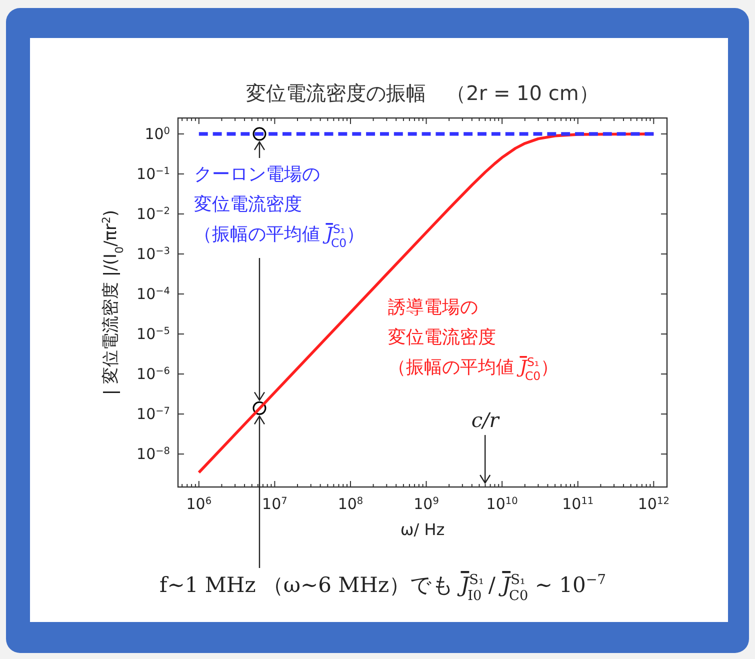 The image size is (755, 659). I want to click on x-tick-label: 10$^{11}$, so click(578, 504).